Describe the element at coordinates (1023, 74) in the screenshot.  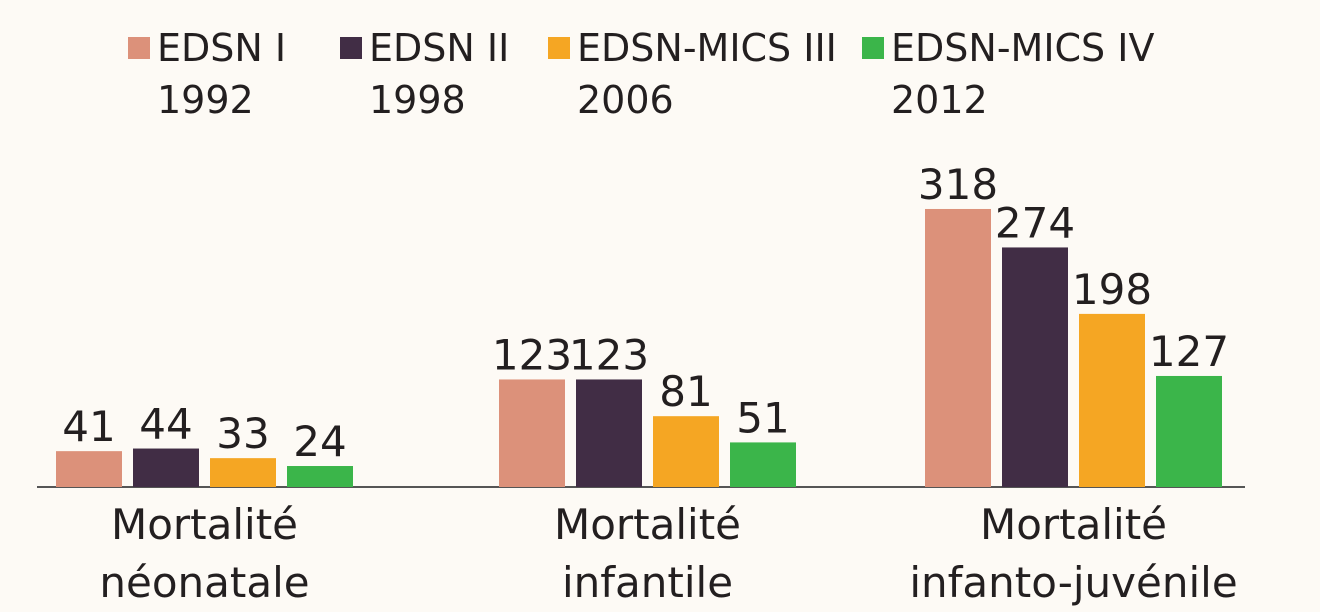
I see `legend-label: EDSN-MICS IV 2012` at that location.